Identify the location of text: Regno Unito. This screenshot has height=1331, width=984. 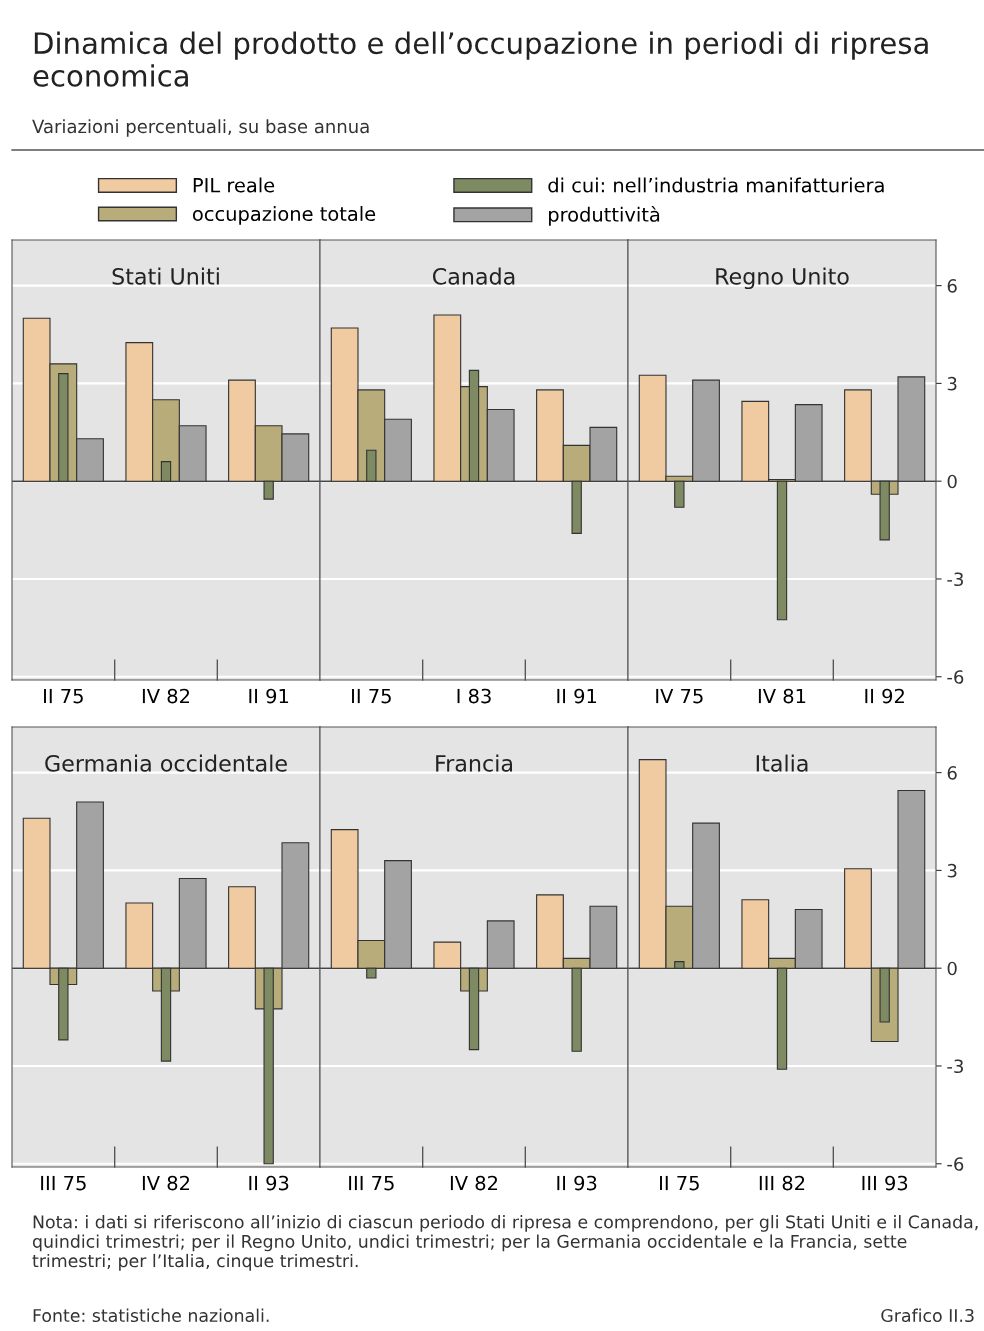
(782, 278).